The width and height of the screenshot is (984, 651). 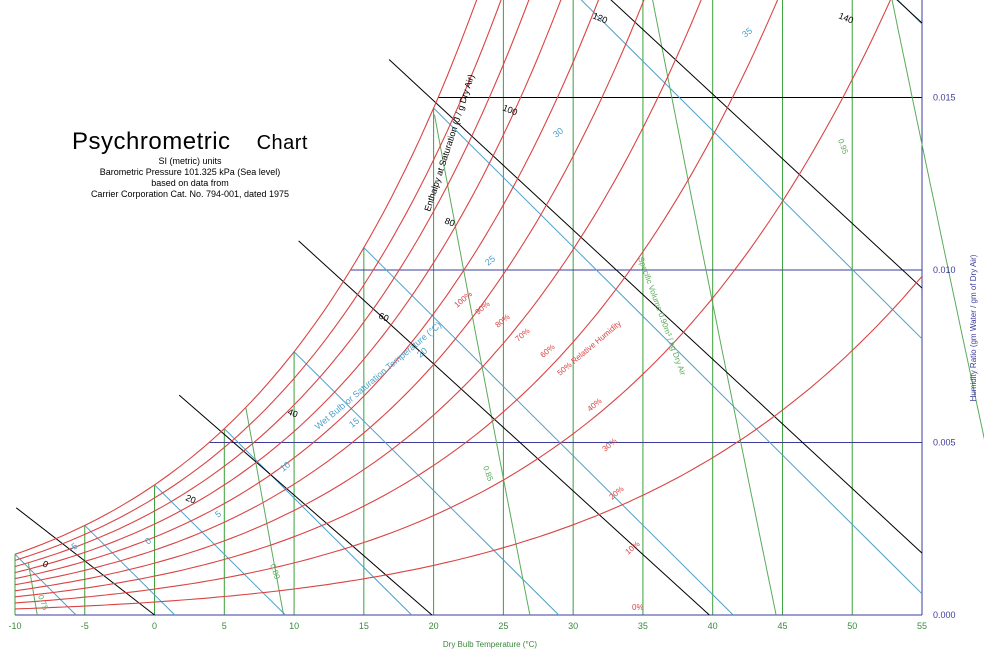 What do you see at coordinates (610, 444) in the screenshot?
I see `rh-label: 30%` at bounding box center [610, 444].